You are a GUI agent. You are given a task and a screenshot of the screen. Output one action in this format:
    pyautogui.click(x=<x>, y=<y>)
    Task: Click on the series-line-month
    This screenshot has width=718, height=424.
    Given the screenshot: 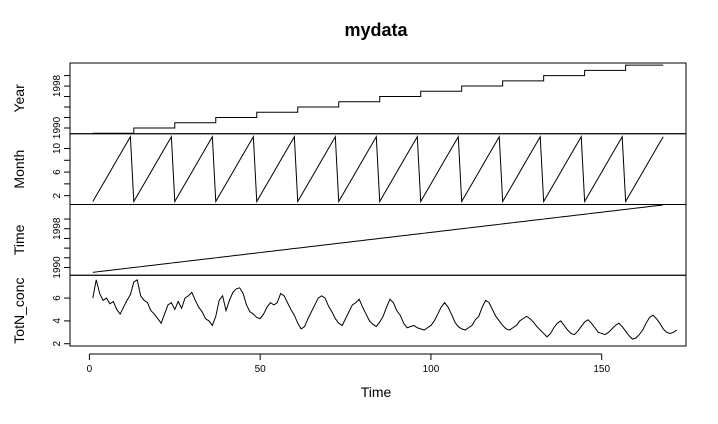 What is the action you would take?
    pyautogui.click(x=378, y=169)
    